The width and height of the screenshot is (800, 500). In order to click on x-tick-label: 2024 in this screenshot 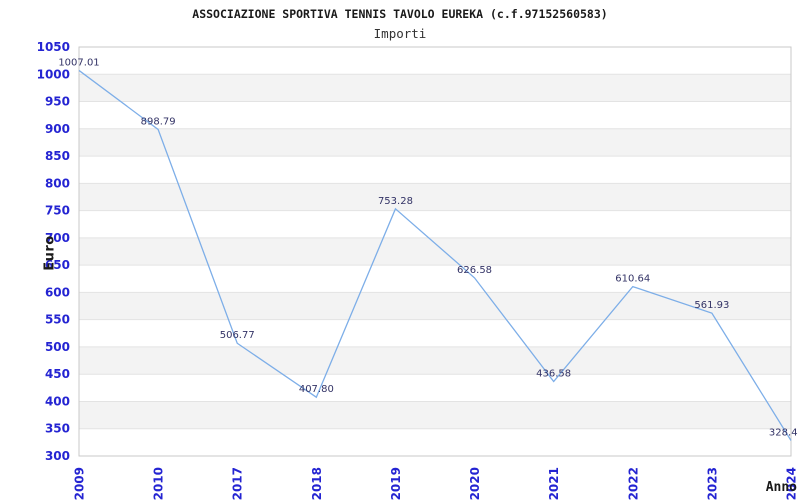, I will do `click(792, 483)`.